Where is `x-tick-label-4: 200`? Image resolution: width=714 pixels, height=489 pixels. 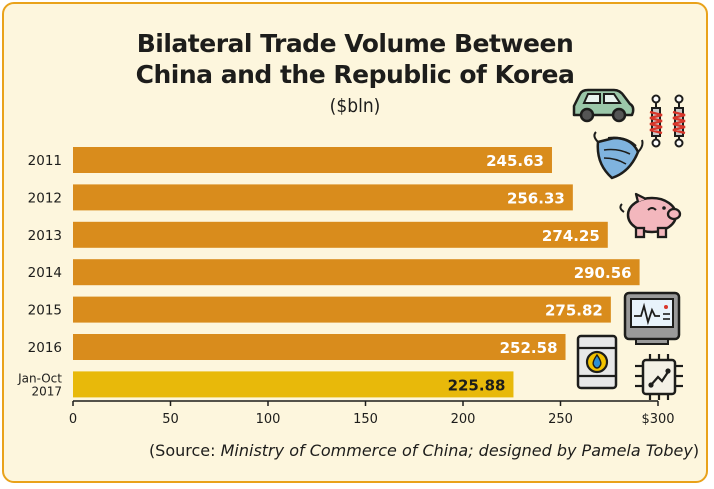
x-tick-label-4: 200 is located at coordinates (463, 419).